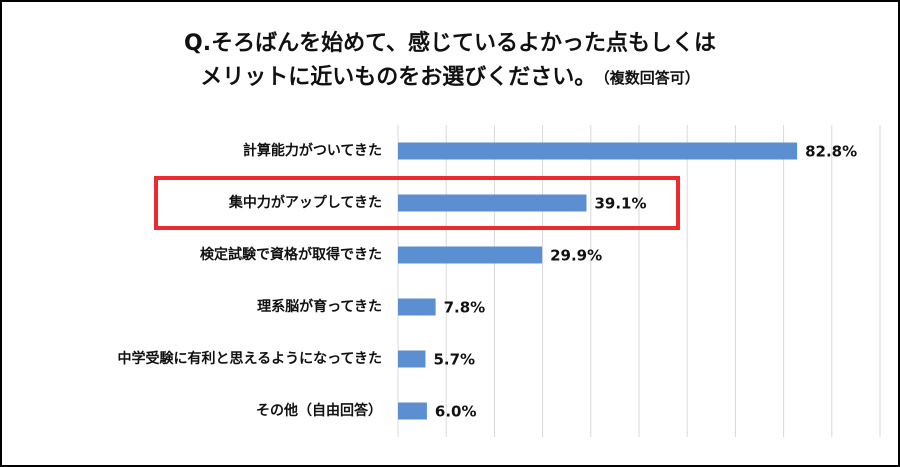  I want to click on value-label: 6.0%, so click(456, 412).